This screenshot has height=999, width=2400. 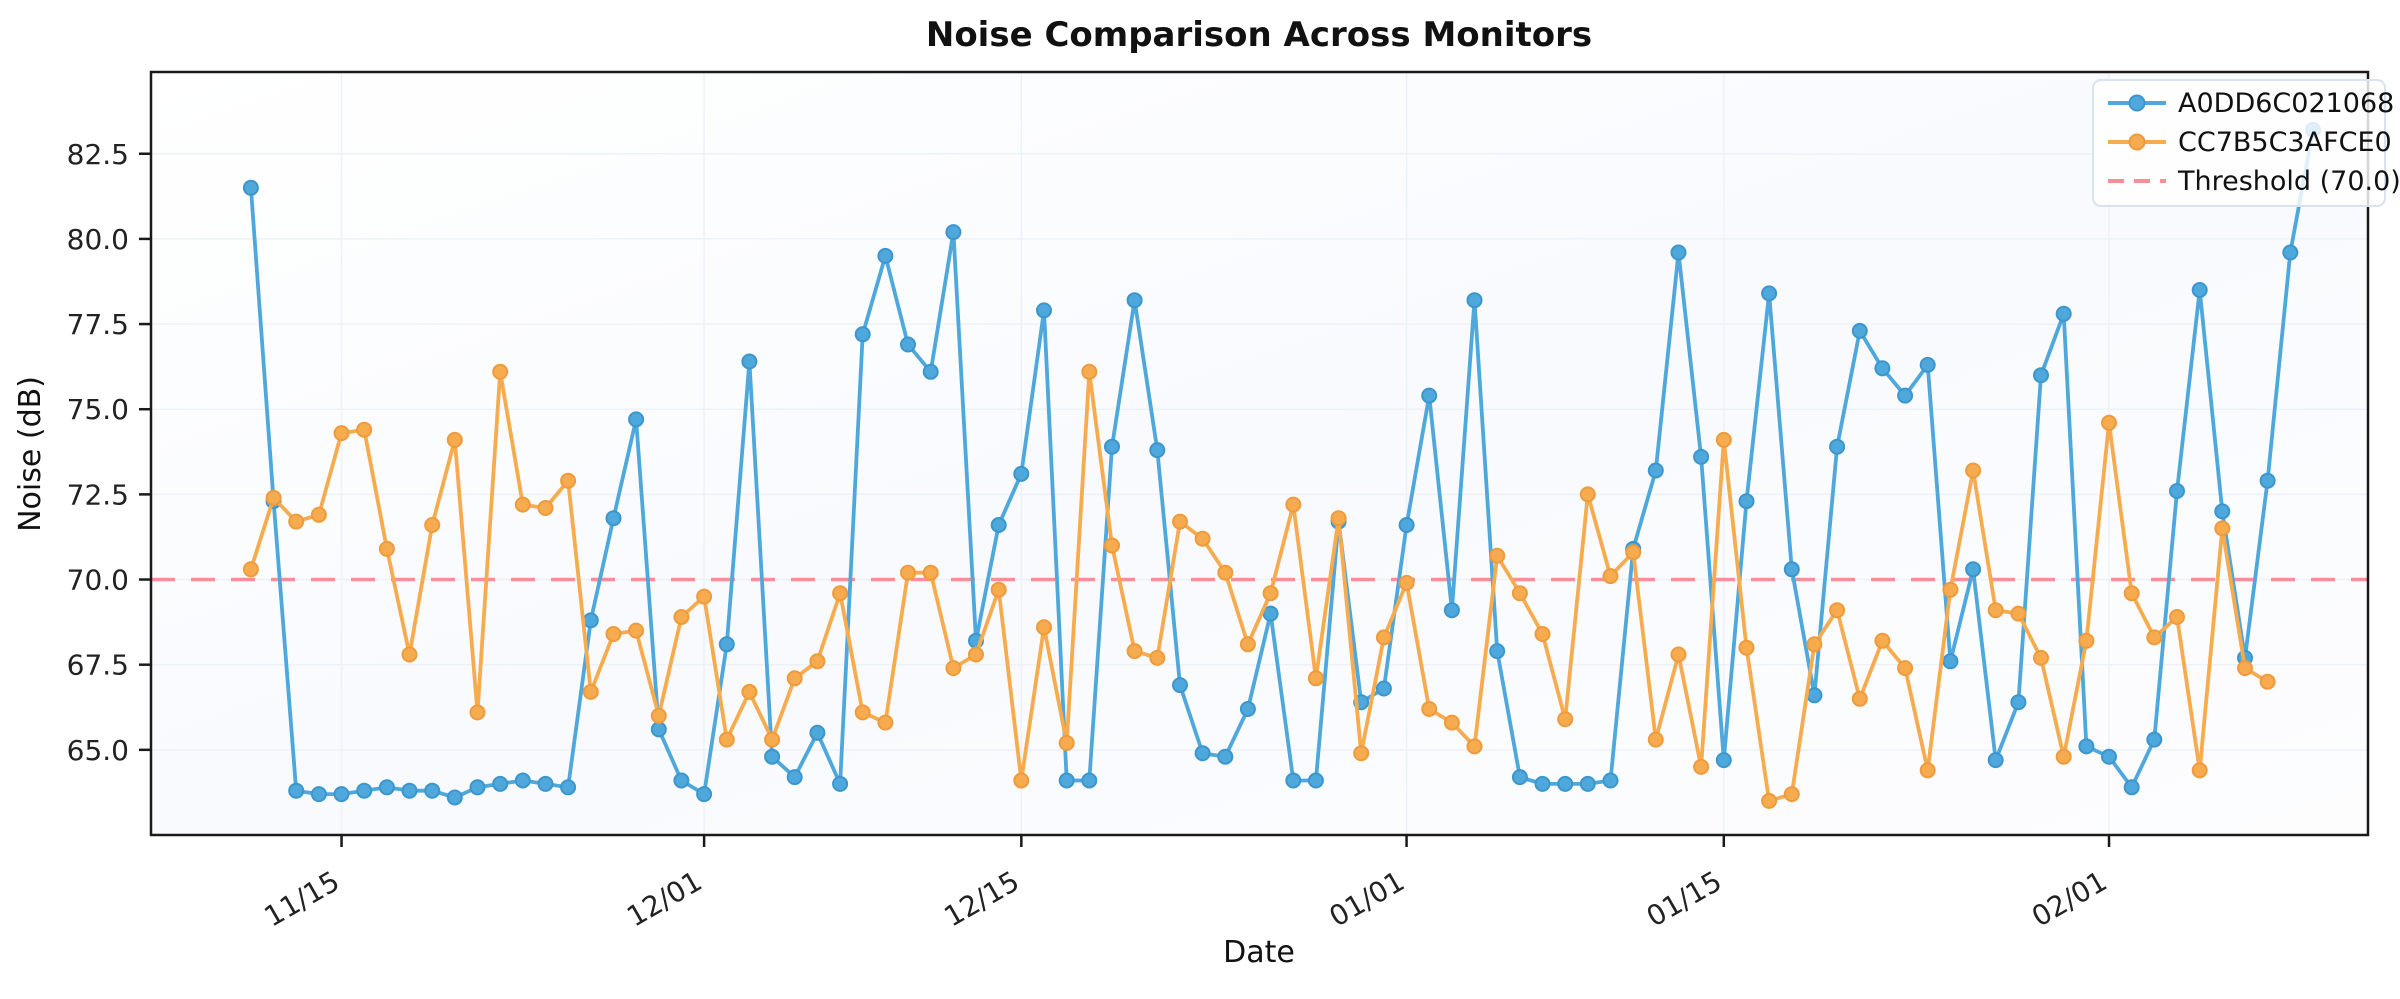 What do you see at coordinates (98, 452) in the screenshot?
I see `y-tick-labels: 65.0 67.5 70.0 72.5 75.0 77.5 80.0 82.5` at bounding box center [98, 452].